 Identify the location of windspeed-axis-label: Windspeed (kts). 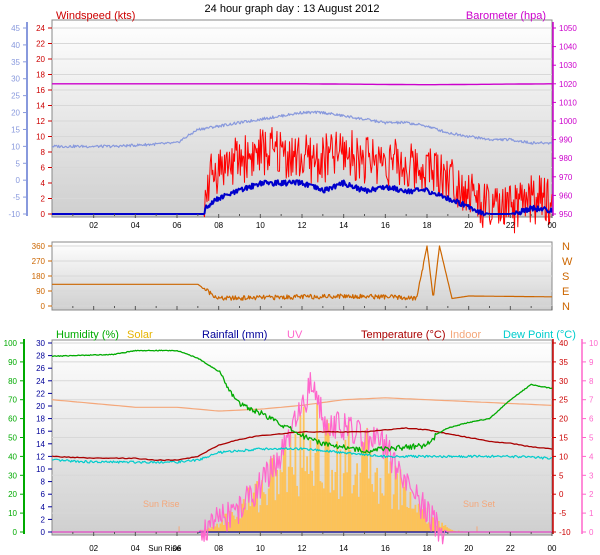
(95, 16).